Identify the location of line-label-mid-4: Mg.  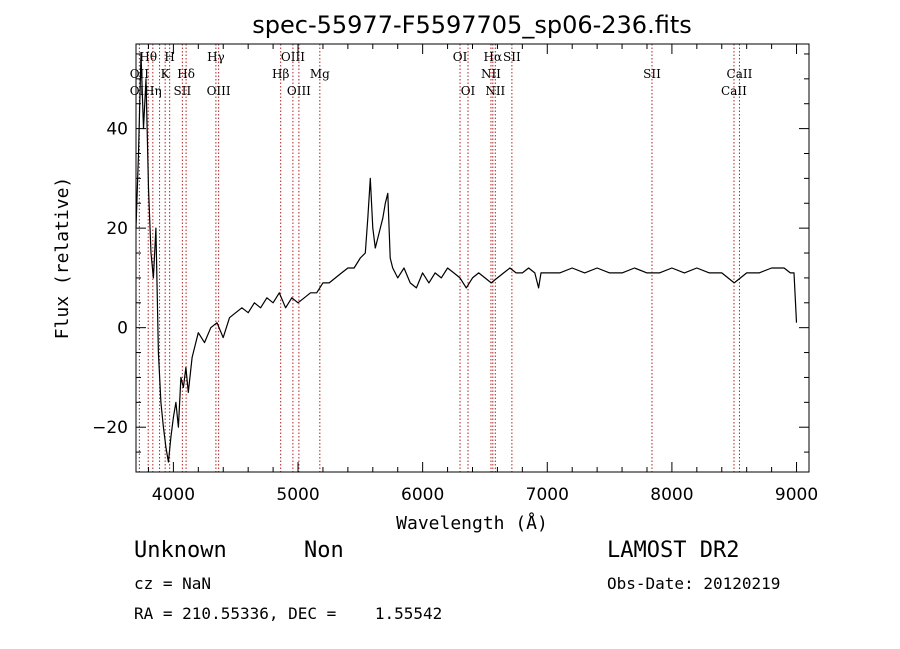
(320, 74).